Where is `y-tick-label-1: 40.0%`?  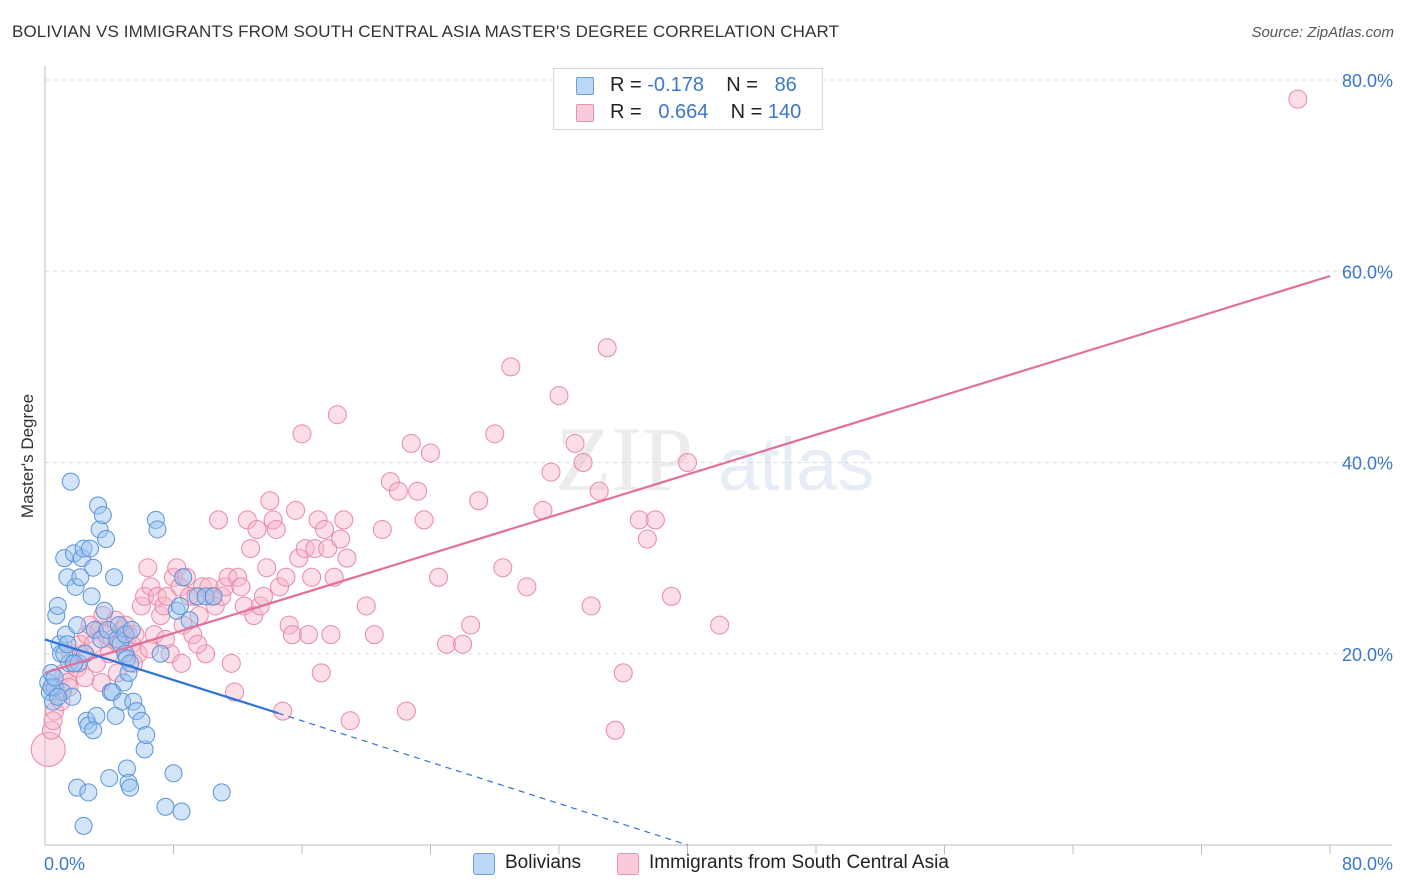 y-tick-label-1: 40.0% is located at coordinates (1367, 464).